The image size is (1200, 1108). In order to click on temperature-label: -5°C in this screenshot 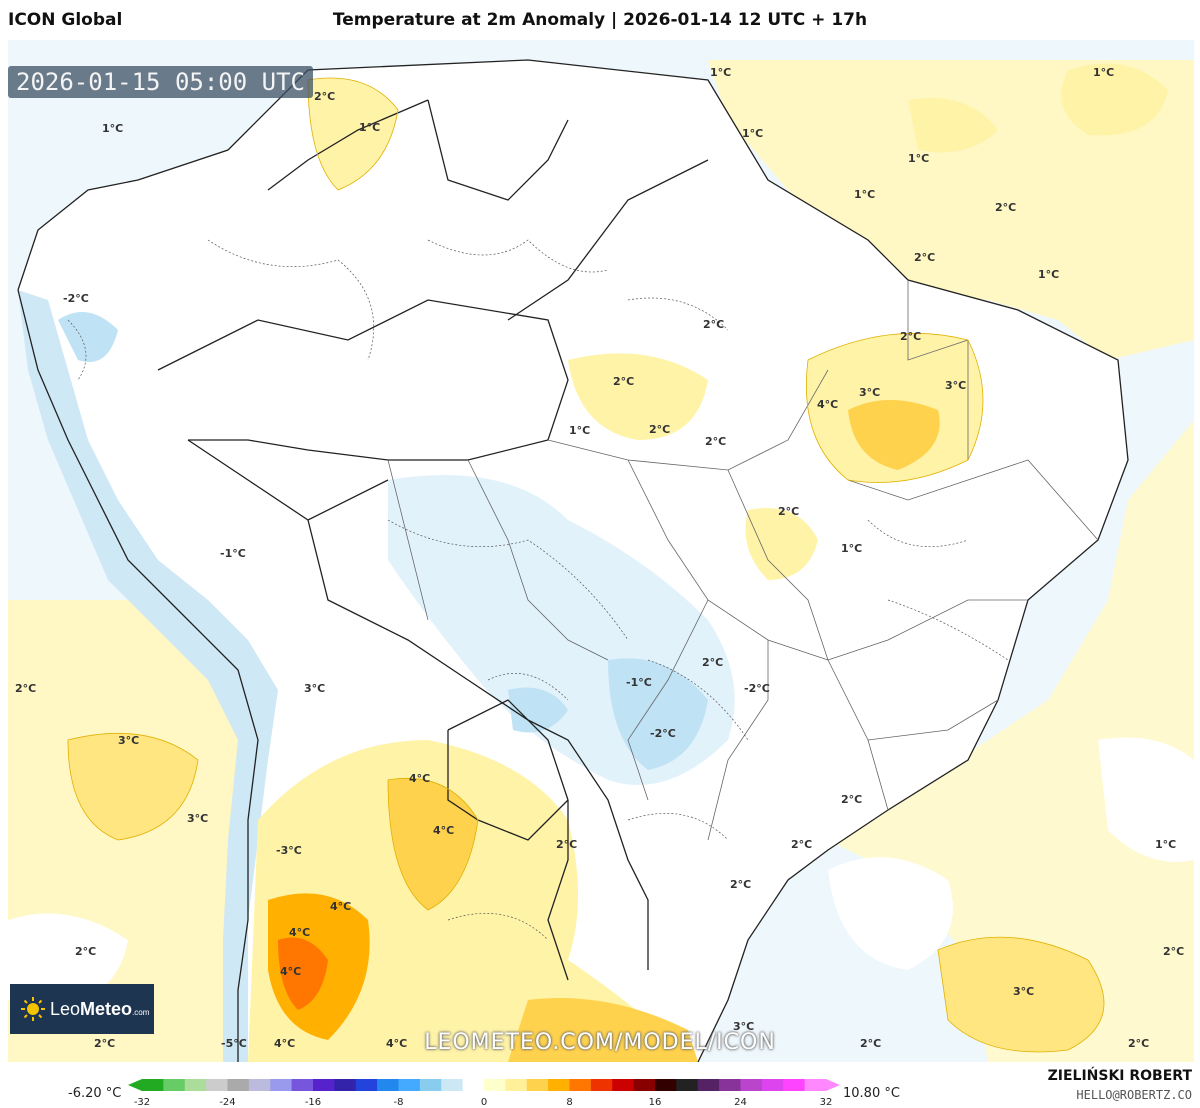, I will do `click(234, 1043)`.